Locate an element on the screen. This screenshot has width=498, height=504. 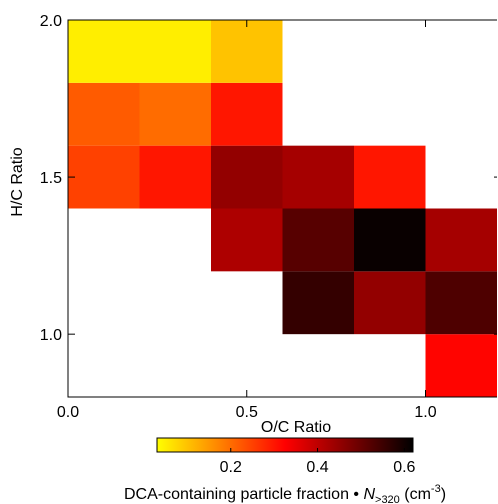
colorbar-label-text: DCA-containing particle fraction • is located at coordinates (243, 494).